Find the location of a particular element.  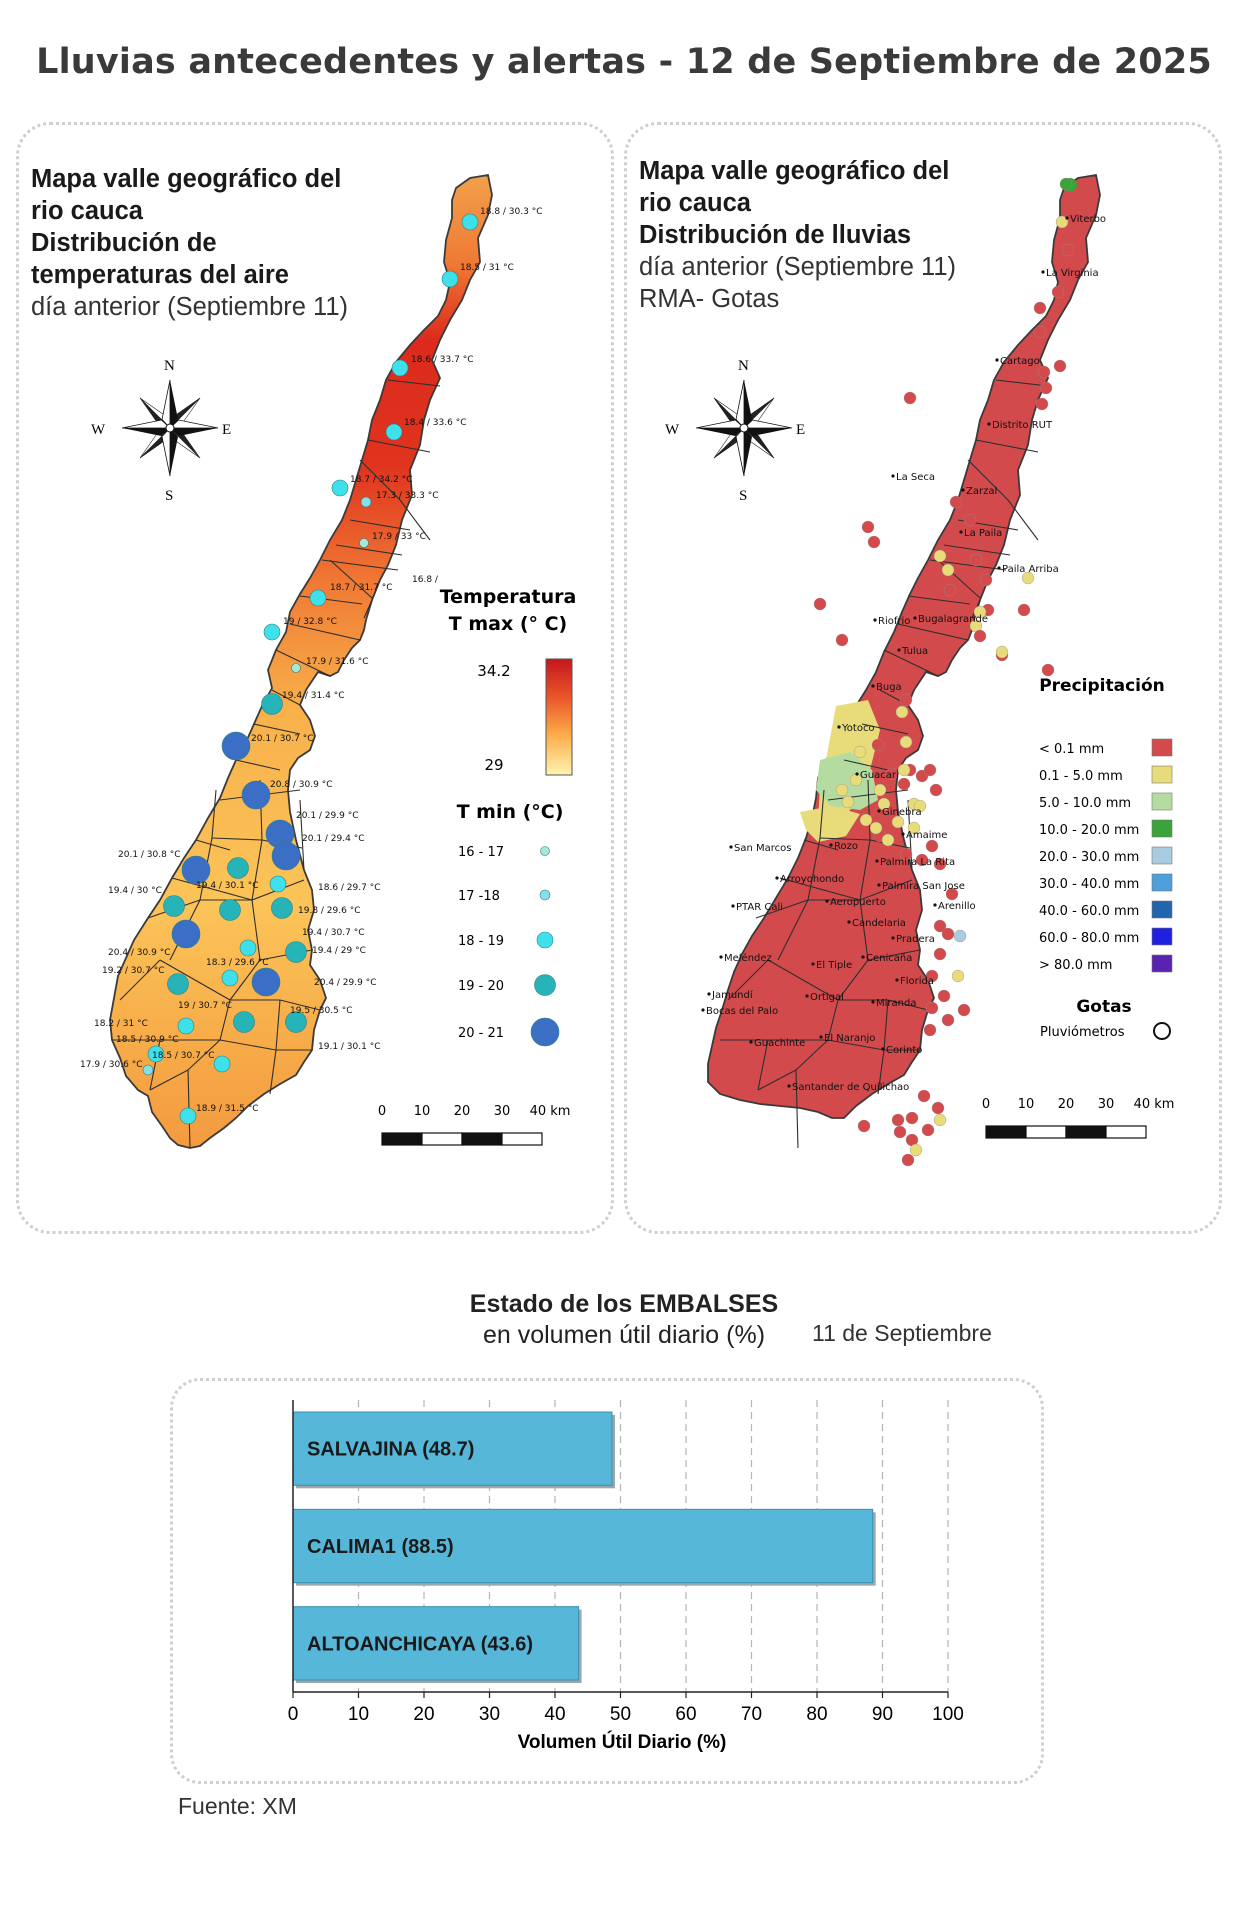

town-label: Bocas del Palo is located at coordinates (742, 1011).